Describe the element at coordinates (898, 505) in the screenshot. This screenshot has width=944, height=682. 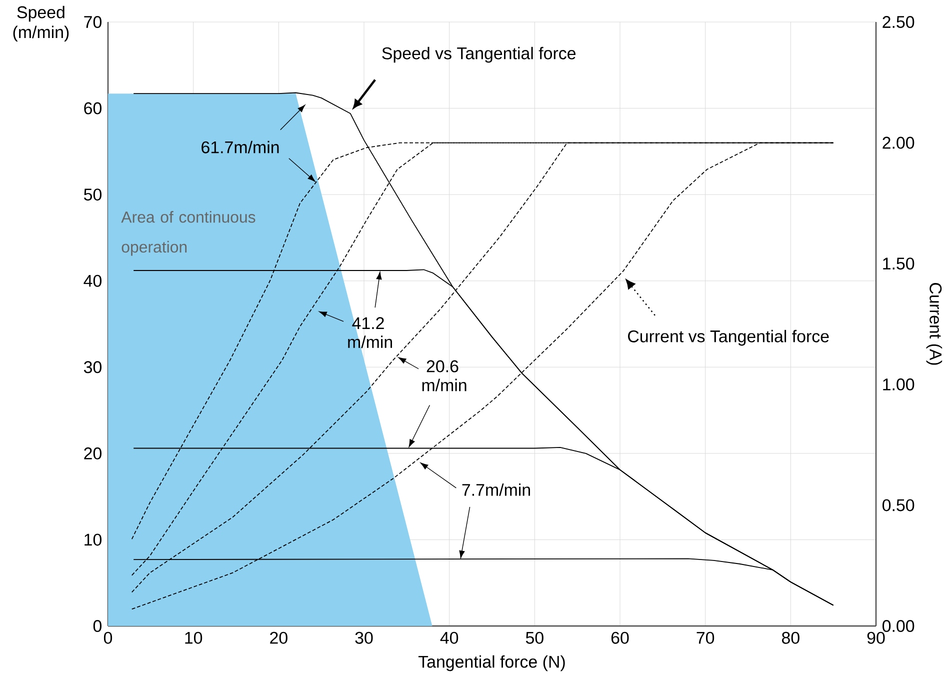
I see `y2-tick-label: 0.50` at that location.